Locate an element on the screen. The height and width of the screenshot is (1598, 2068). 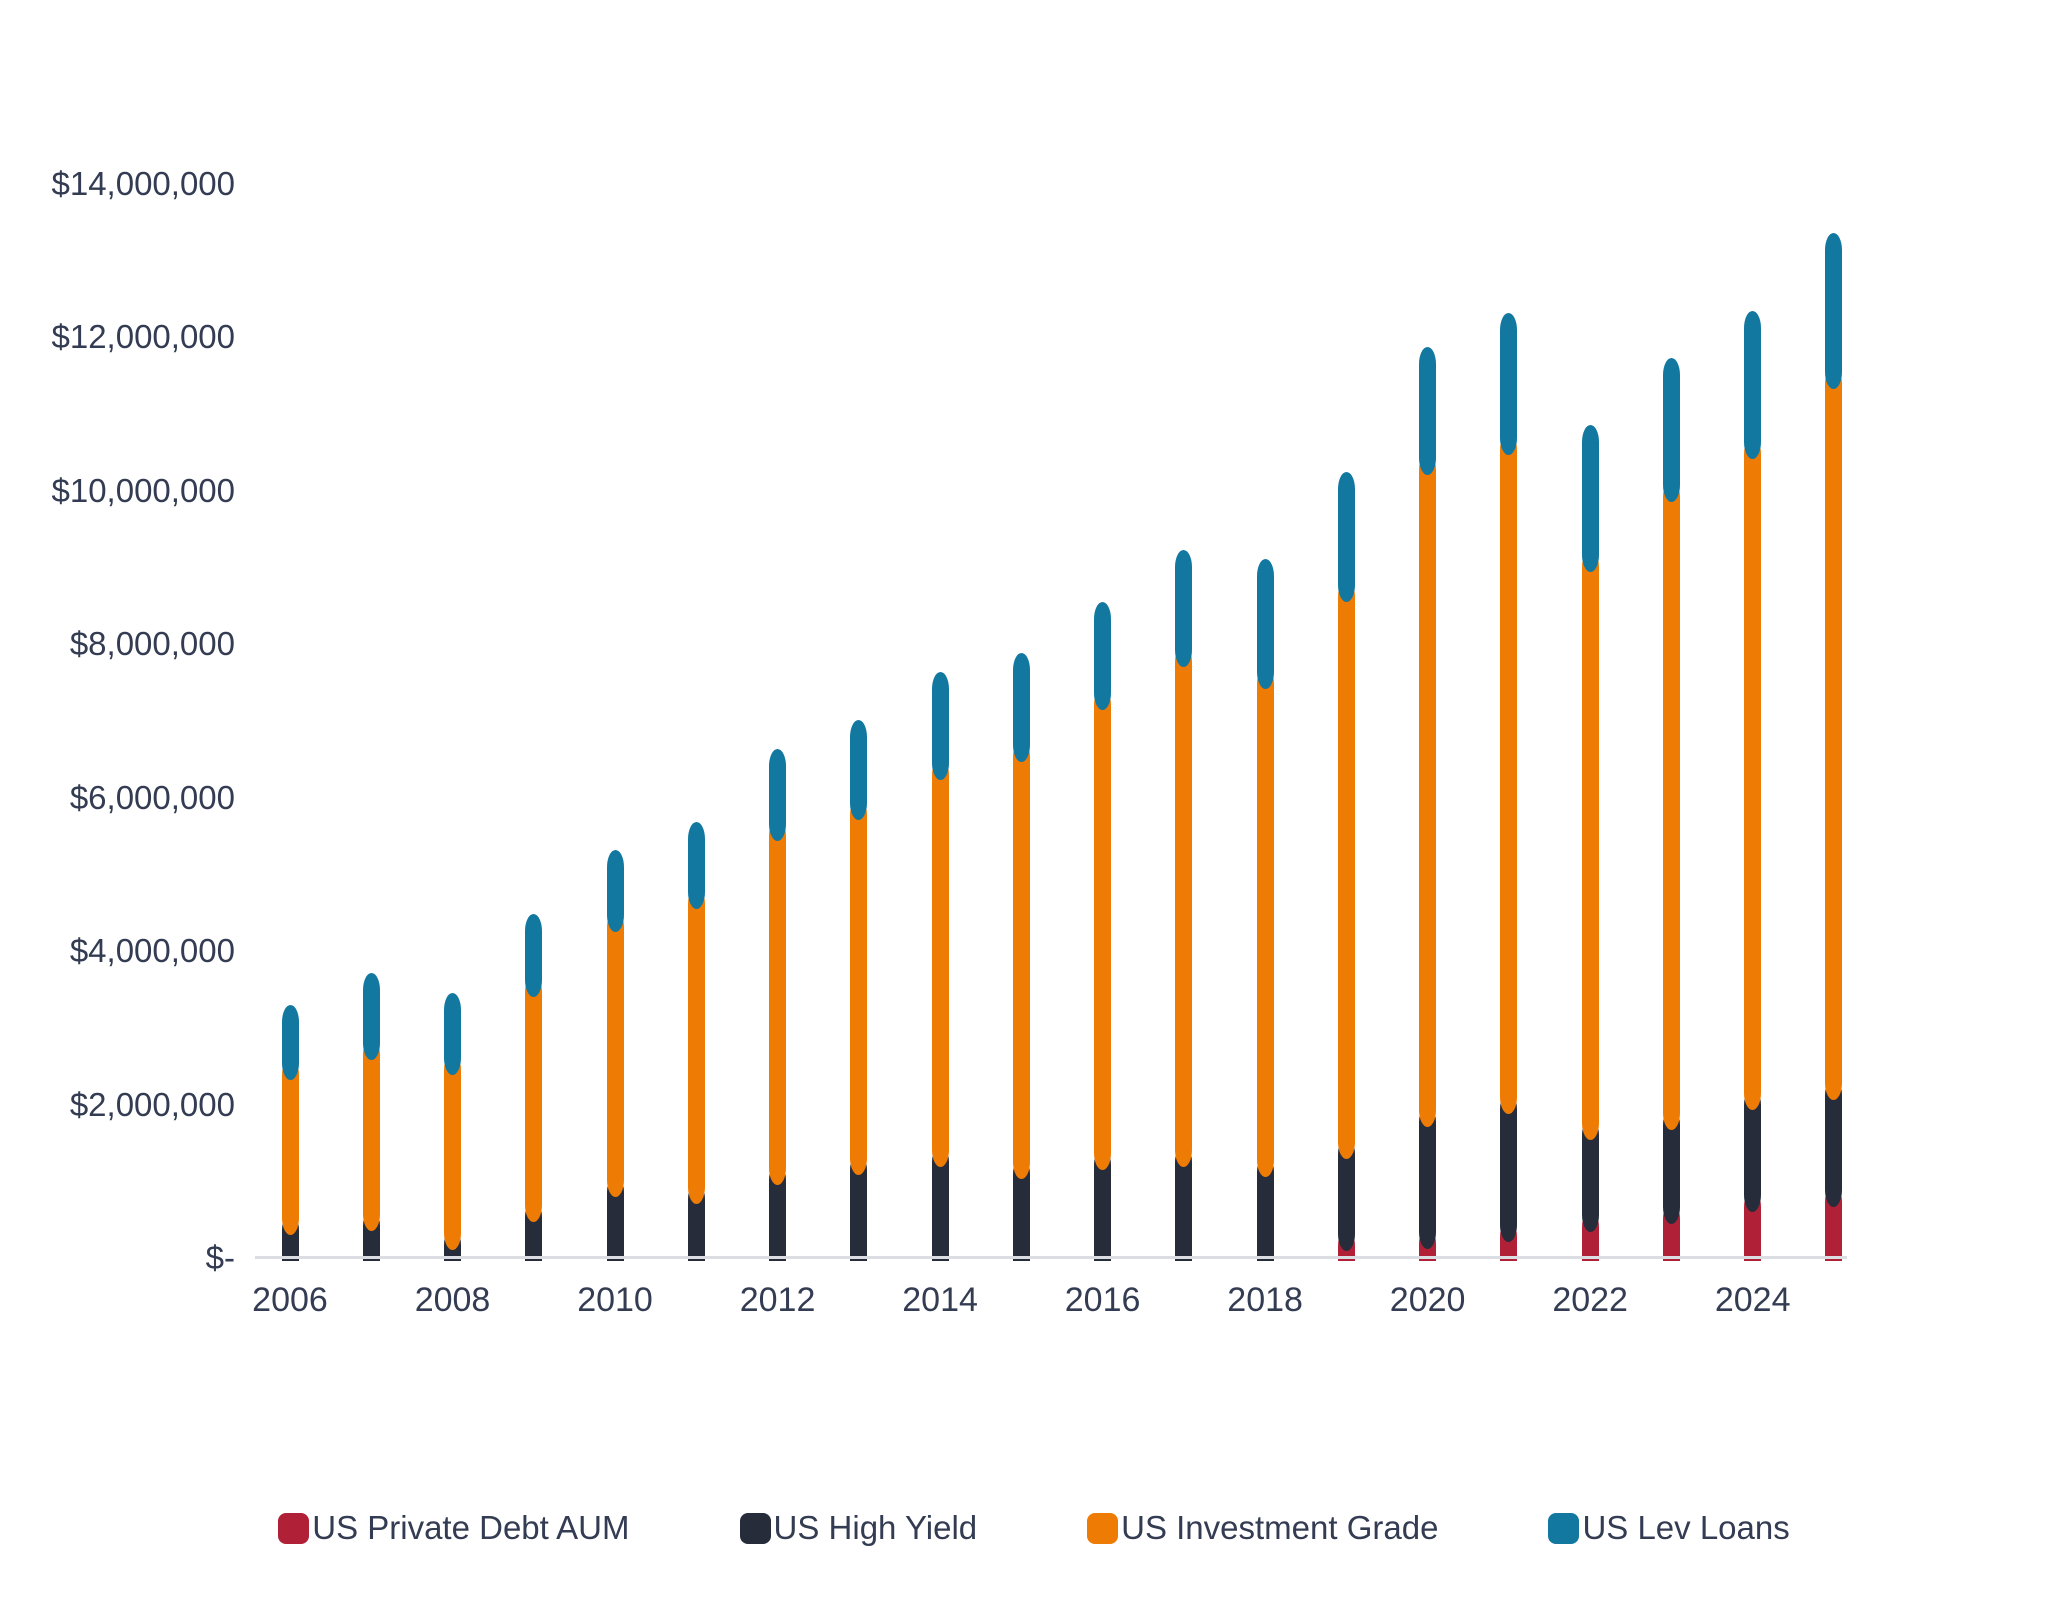
bar-segment-us-high-yield-2017 is located at coordinates (1184, 1203).